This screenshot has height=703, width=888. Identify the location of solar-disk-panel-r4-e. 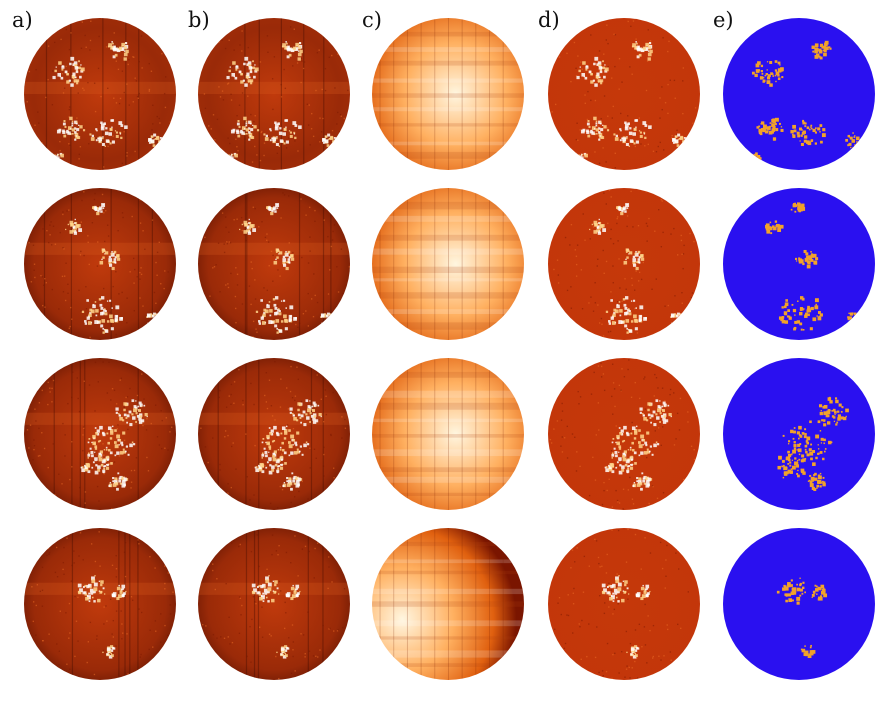
(799, 604).